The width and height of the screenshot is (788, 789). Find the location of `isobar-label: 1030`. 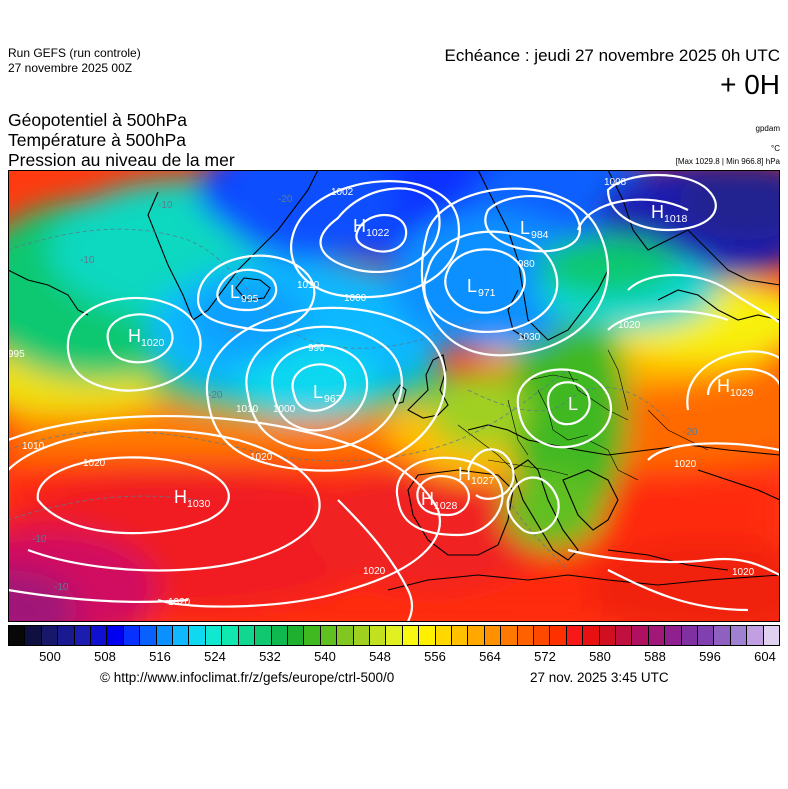

isobar-label: 1030 is located at coordinates (529, 337).